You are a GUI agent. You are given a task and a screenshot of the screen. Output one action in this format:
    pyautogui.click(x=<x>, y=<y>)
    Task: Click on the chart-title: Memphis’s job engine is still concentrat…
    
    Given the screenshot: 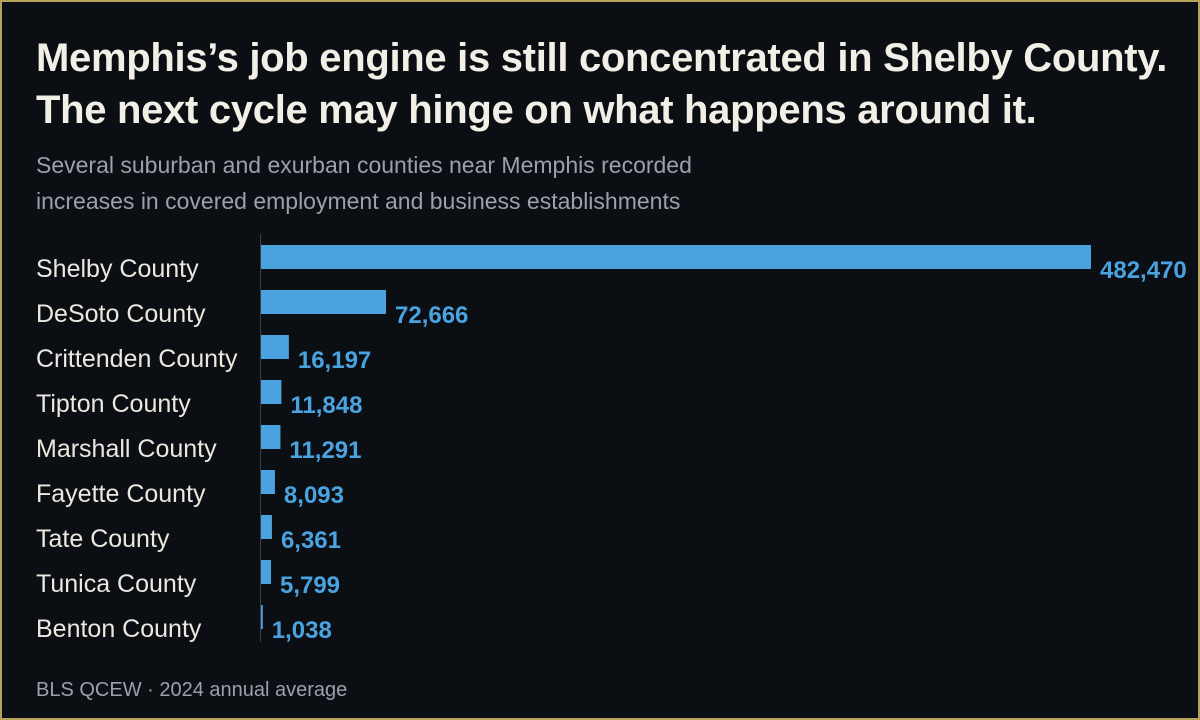 What is the action you would take?
    pyautogui.click(x=602, y=84)
    